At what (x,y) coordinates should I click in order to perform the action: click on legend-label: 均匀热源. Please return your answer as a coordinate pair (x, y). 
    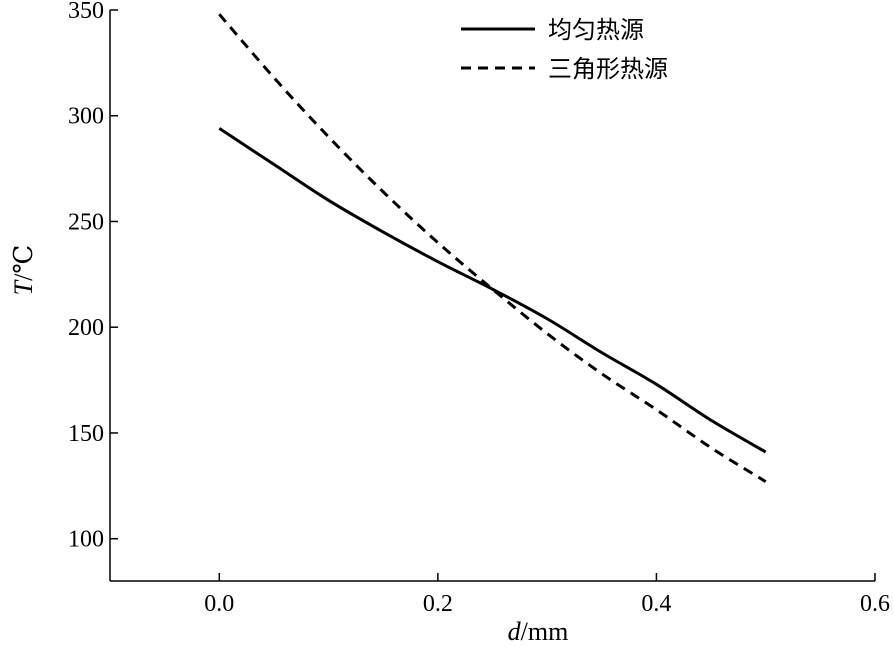
    Looking at the image, I should click on (596, 30).